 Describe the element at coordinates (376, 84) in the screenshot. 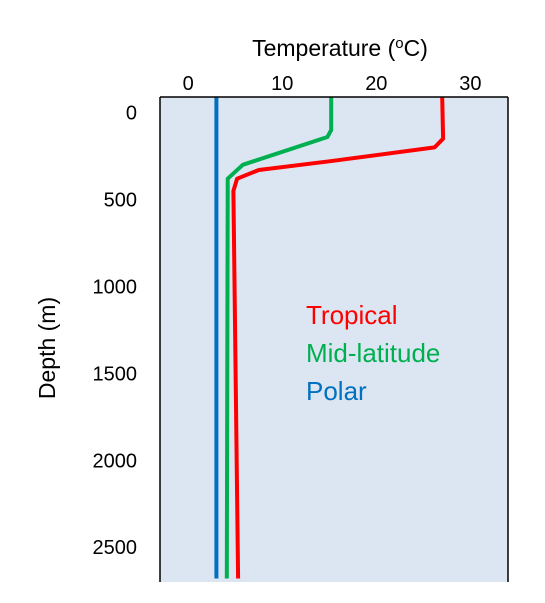

I see `x-tick-label: 20` at that location.